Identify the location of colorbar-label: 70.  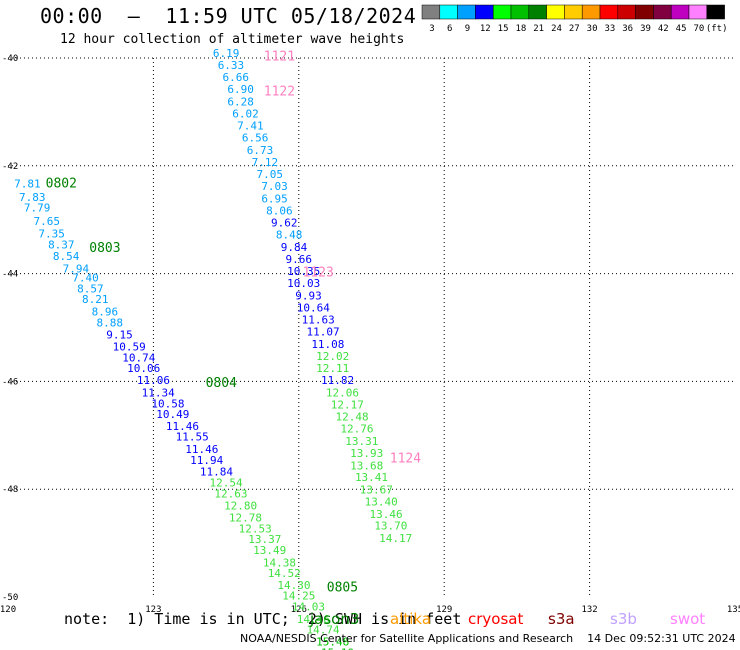
(698, 29).